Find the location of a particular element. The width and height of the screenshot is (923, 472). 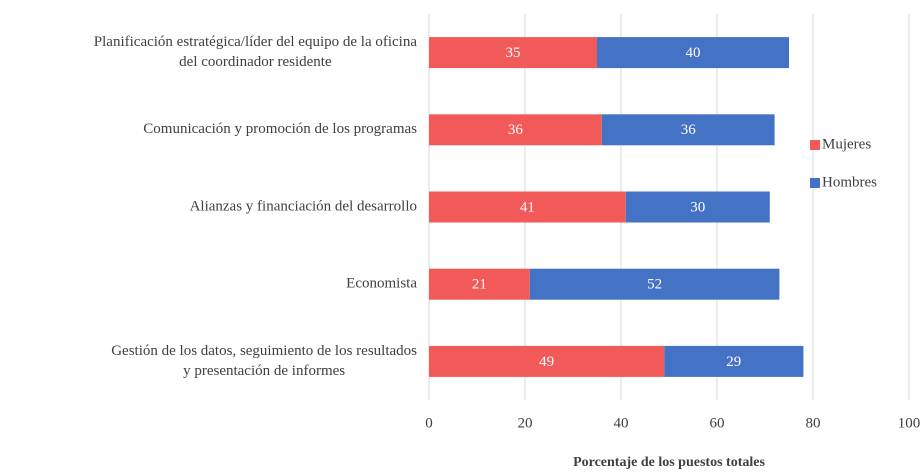

value-label: 29 is located at coordinates (733, 362).